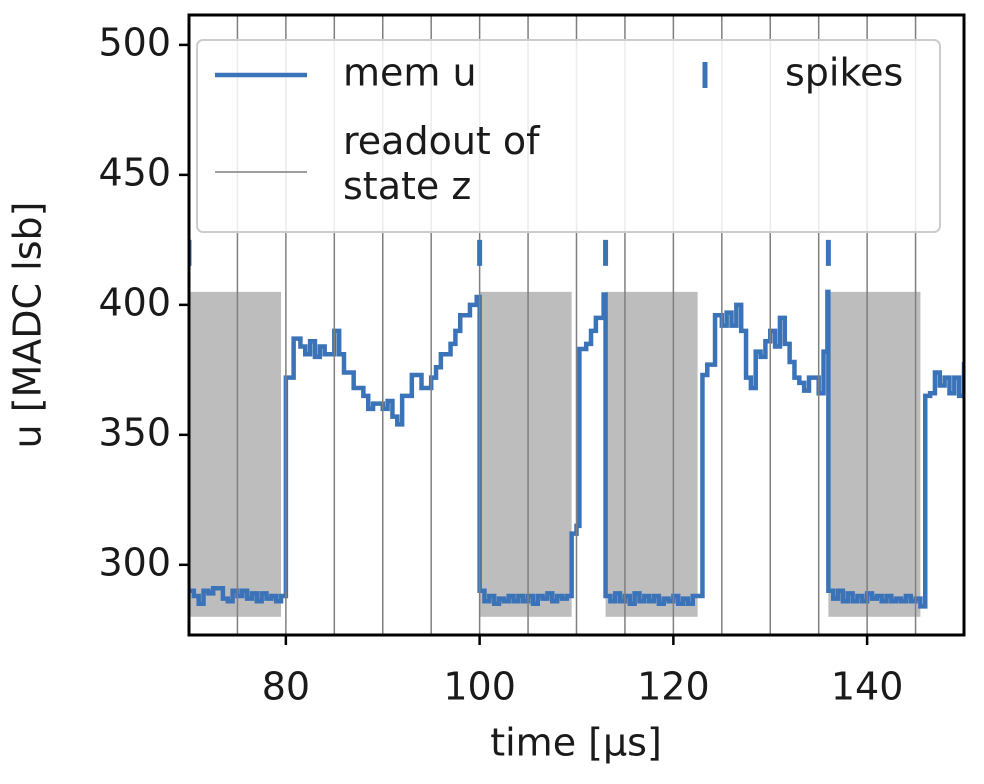 The image size is (984, 784). What do you see at coordinates (134, 302) in the screenshot?
I see `y-tick-label: 400` at bounding box center [134, 302].